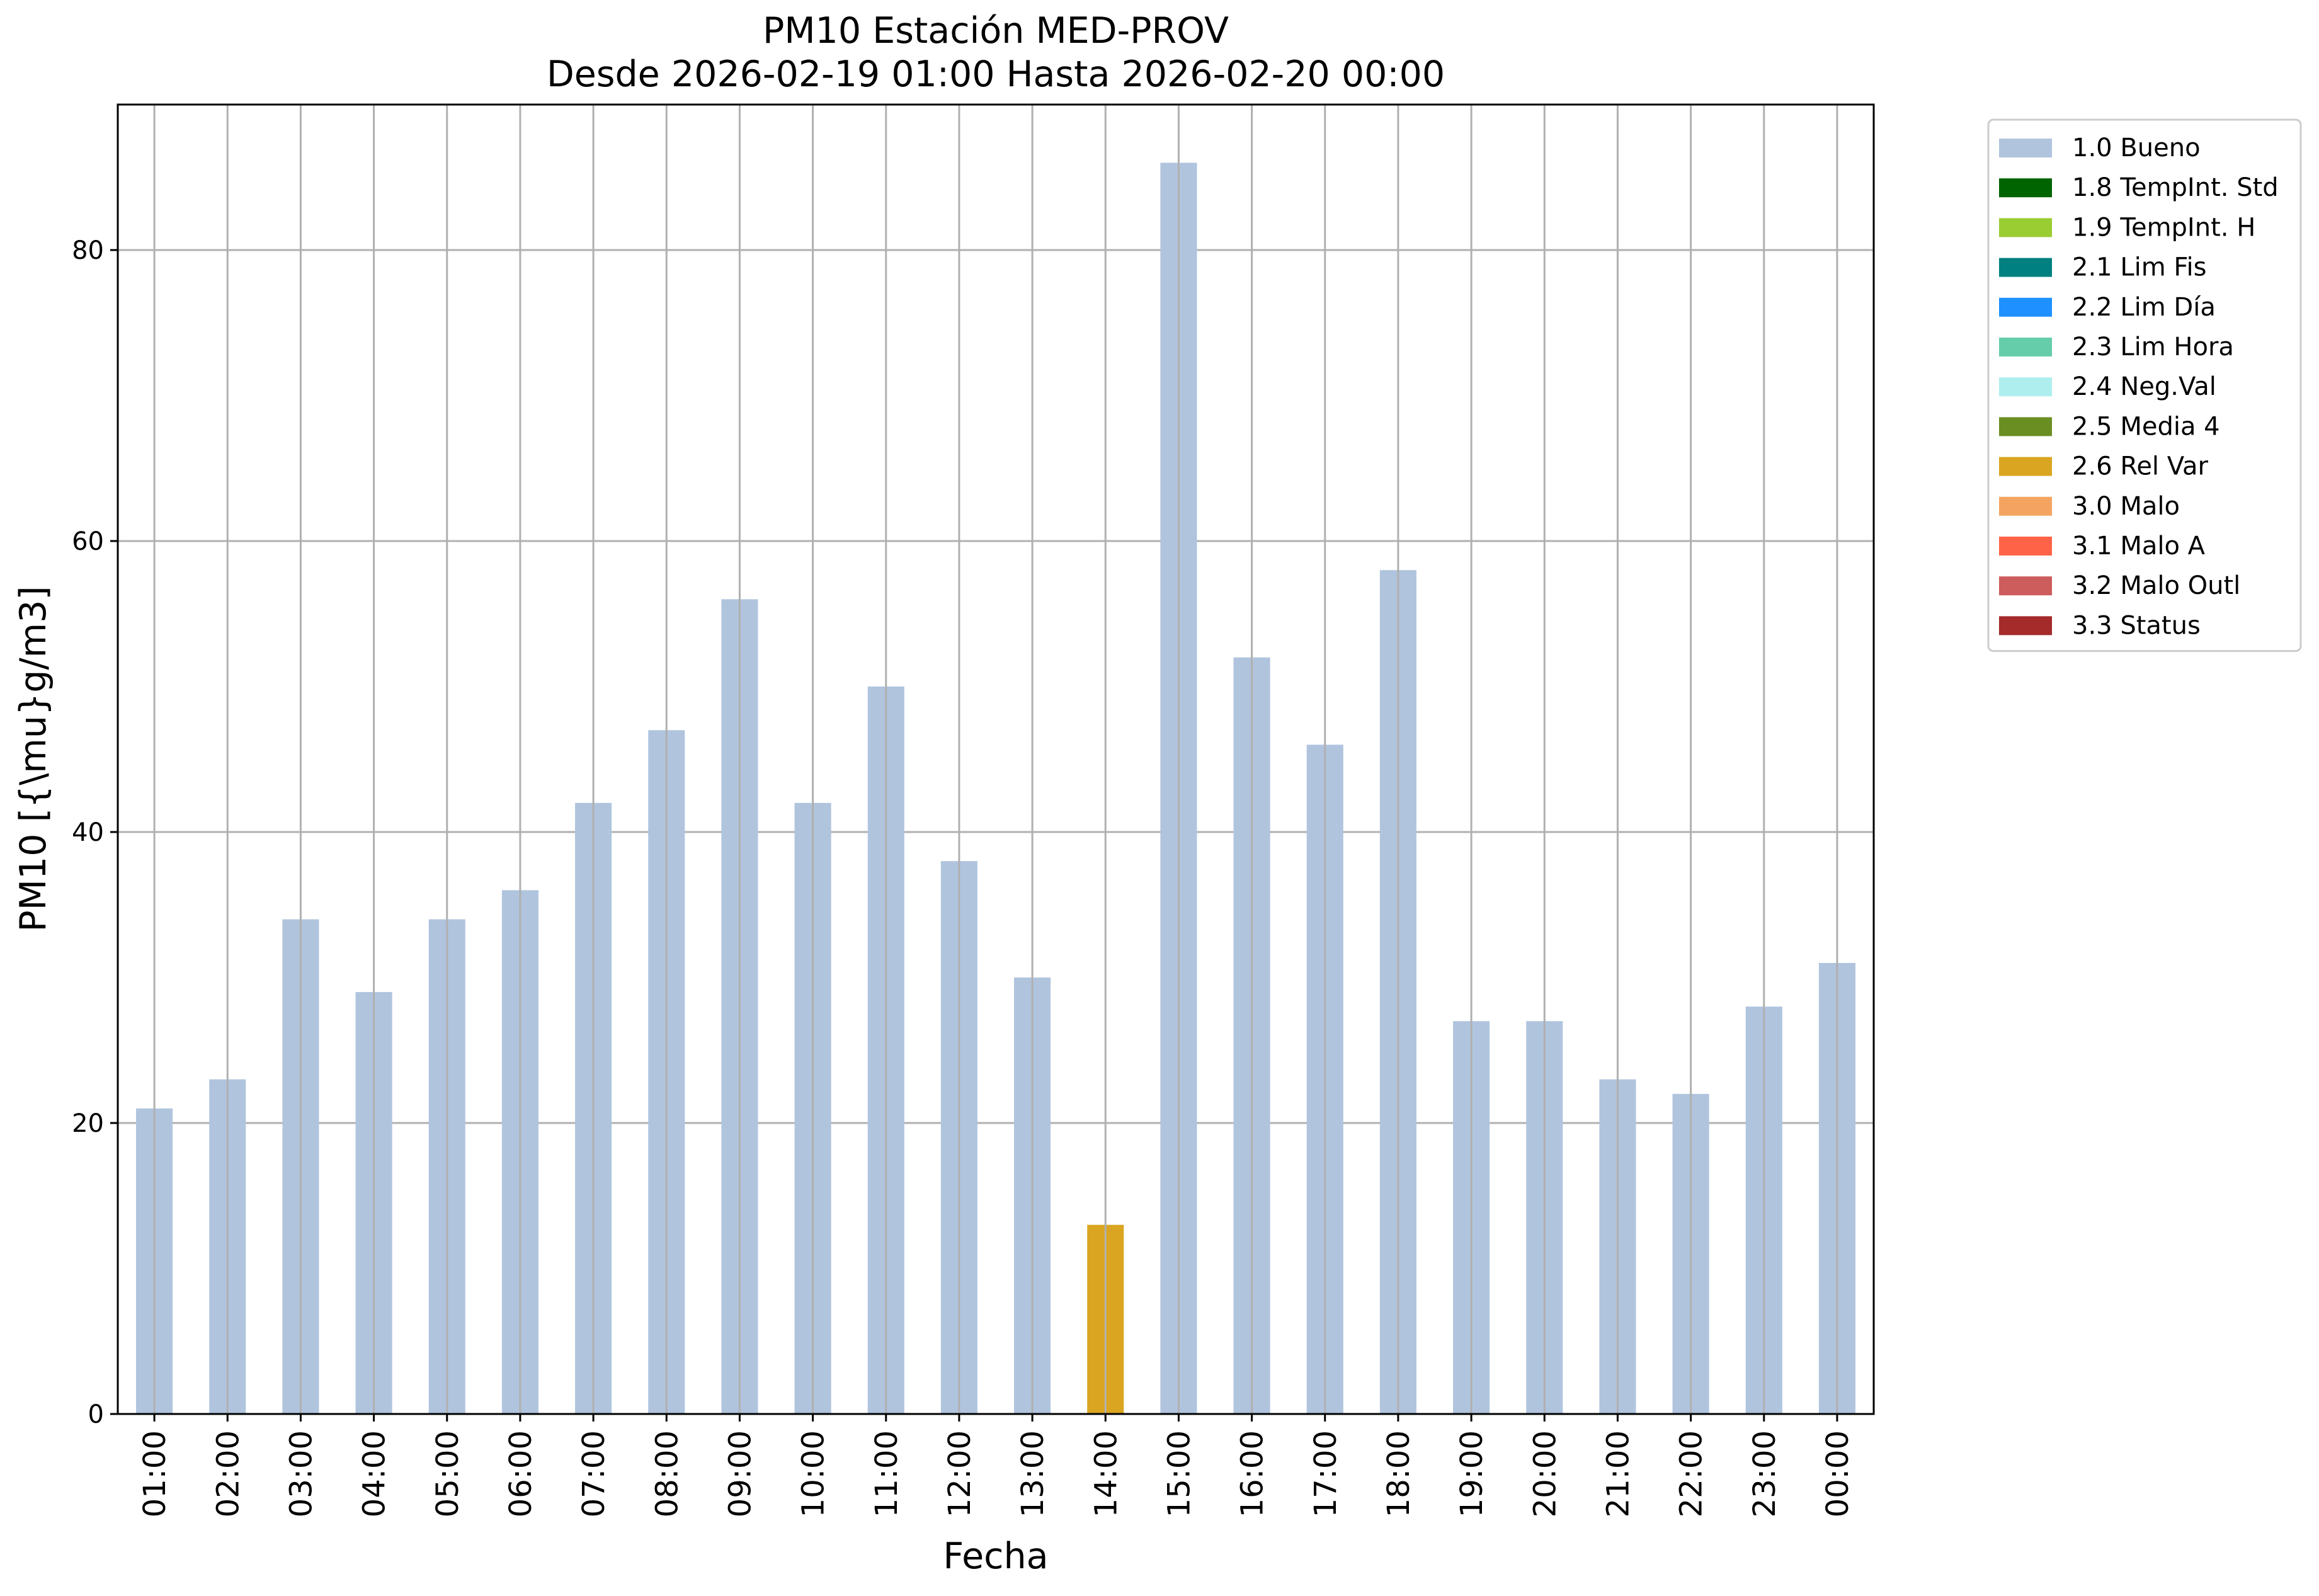 This screenshot has width=2319, height=1596. Describe the element at coordinates (996, 31) in the screenshot. I see `chart-title: PM10 Estación MED-PROV` at that location.